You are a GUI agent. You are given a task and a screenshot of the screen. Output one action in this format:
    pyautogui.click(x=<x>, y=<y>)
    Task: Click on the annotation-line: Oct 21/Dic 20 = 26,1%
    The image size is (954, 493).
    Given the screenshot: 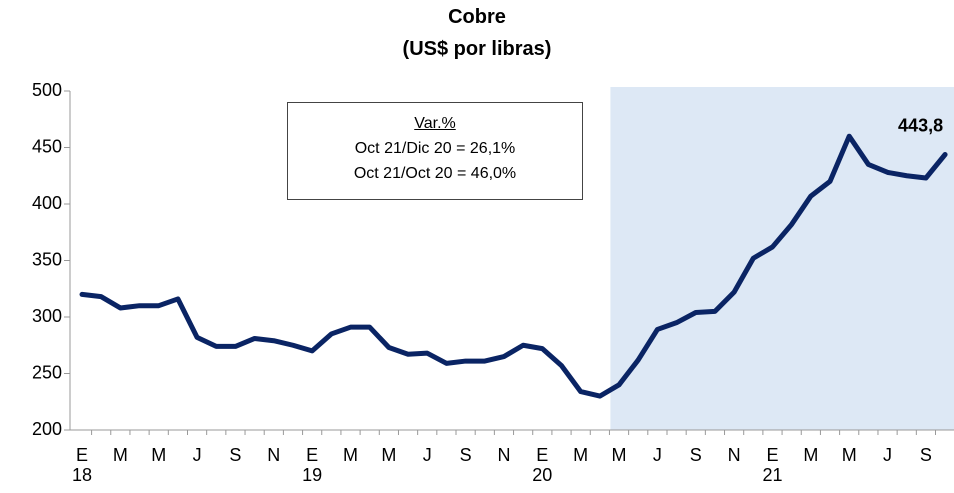 What is the action you would take?
    pyautogui.click(x=435, y=148)
    